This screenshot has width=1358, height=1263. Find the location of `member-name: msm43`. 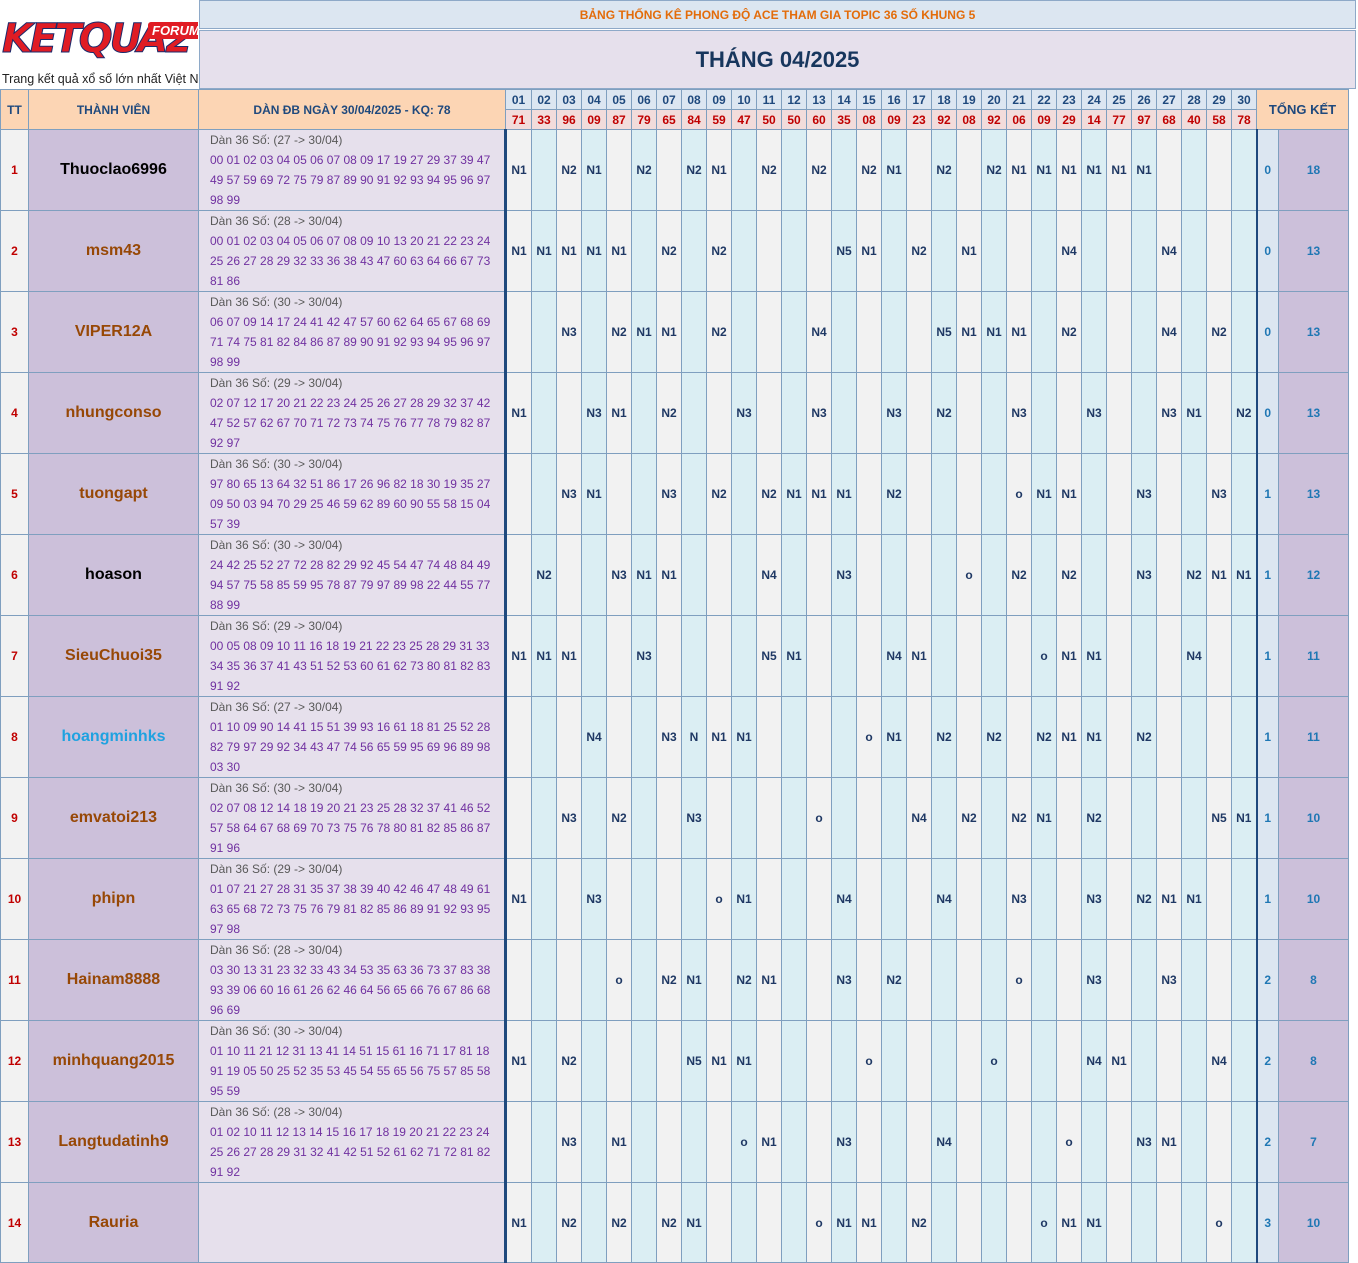

member-name: msm43 is located at coordinates (113, 251).